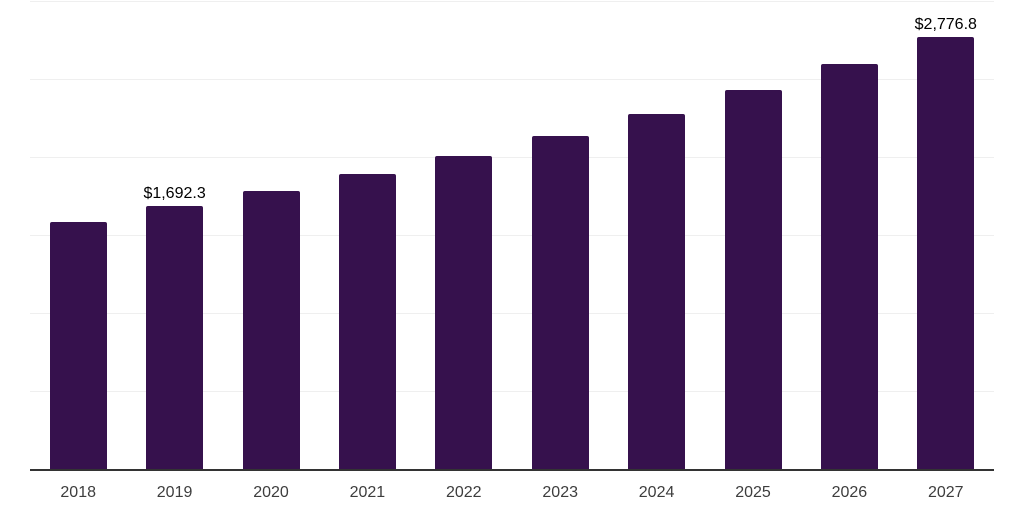 The height and width of the screenshot is (512, 1024). I want to click on bar-value-label: $1,692.3, so click(174, 193).